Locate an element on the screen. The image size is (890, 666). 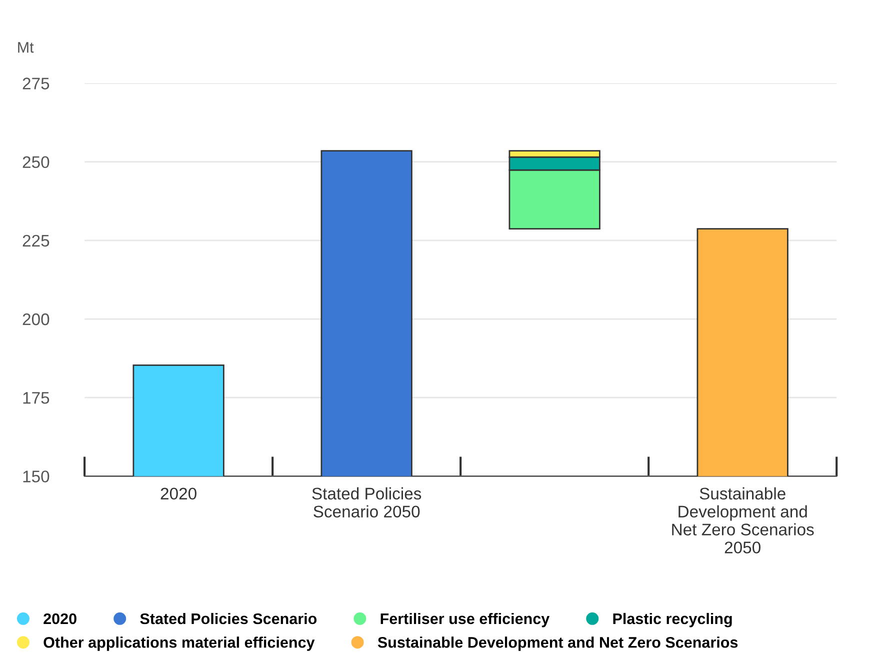
legend-label: 2020 is located at coordinates (60, 618).